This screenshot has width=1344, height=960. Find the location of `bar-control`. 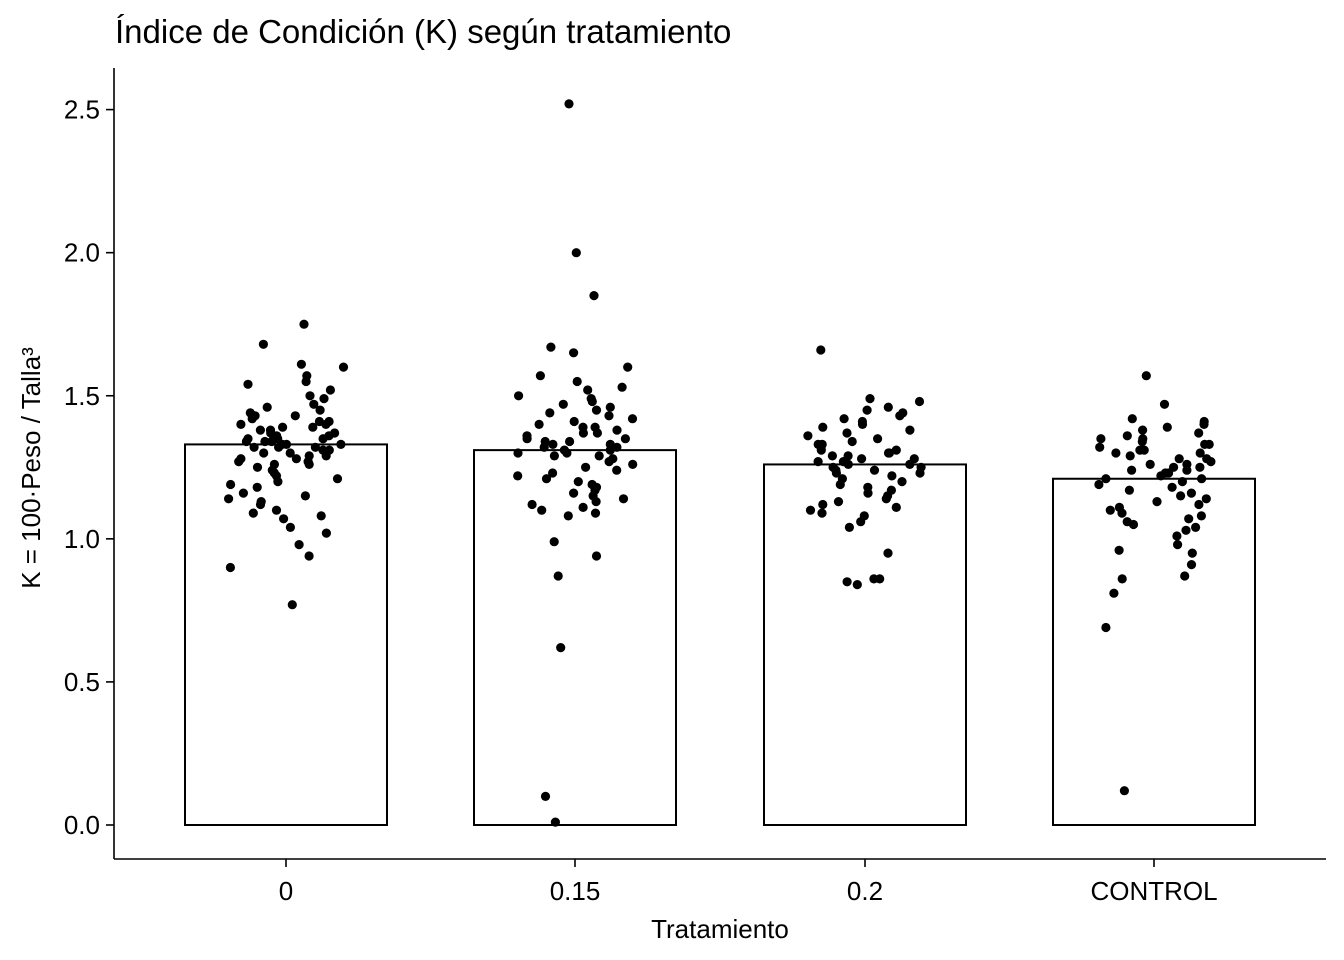

bar-control is located at coordinates (1154, 651).